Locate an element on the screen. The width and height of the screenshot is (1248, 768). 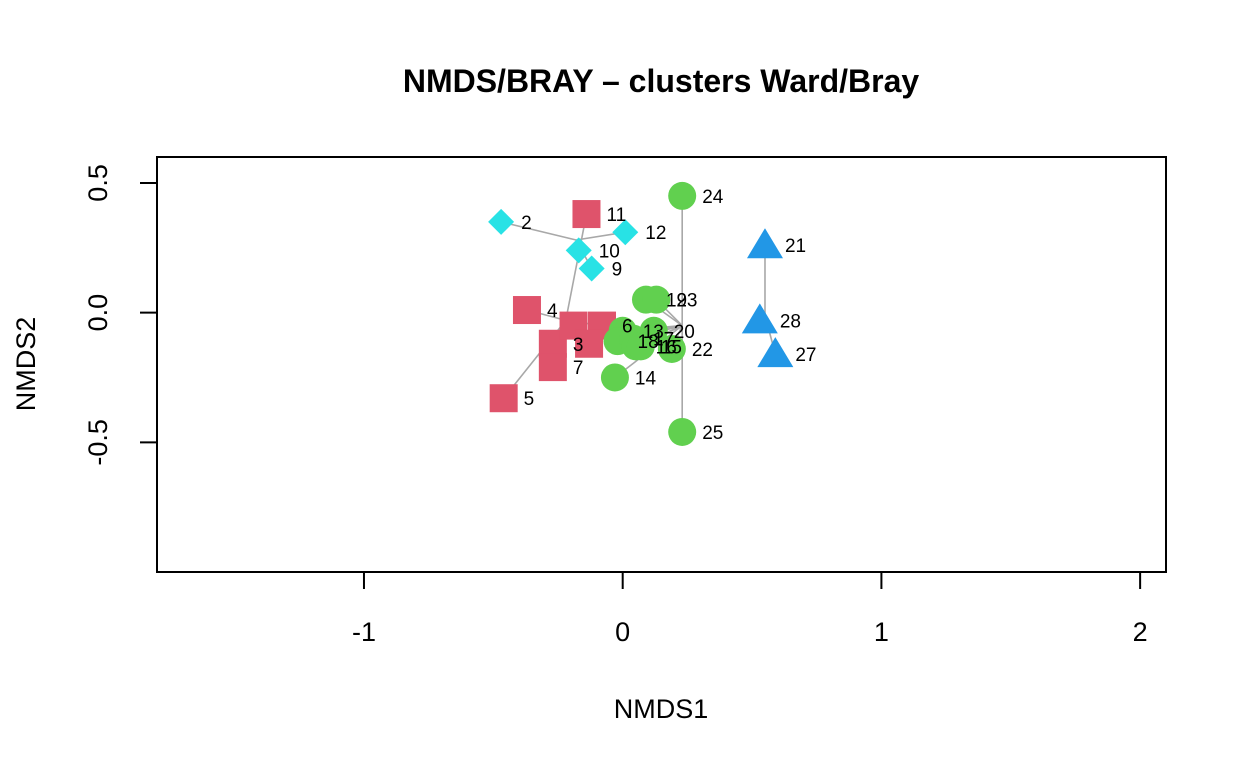
point-label: 25 is located at coordinates (712, 433).